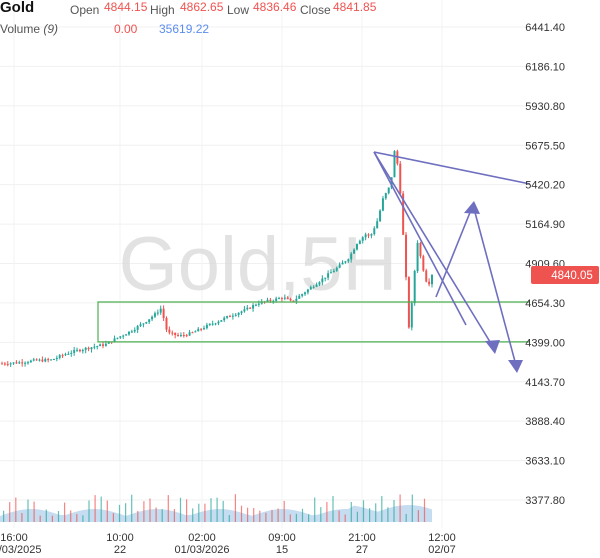  I want to click on lower-trendline, so click(420, 238).